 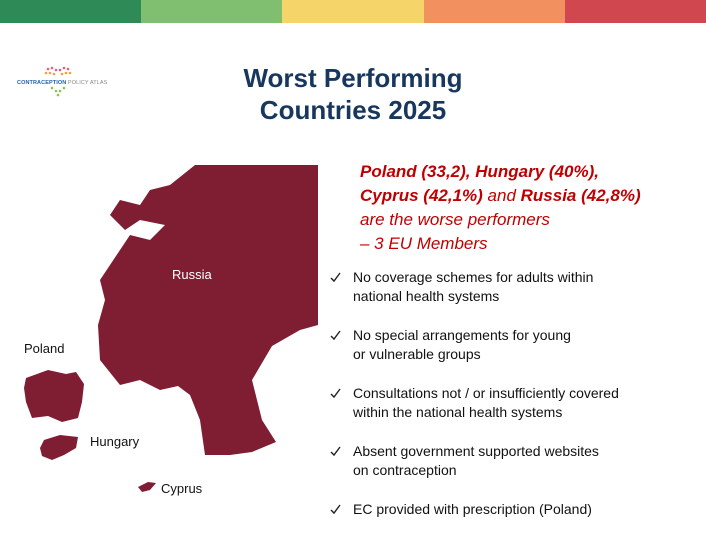 What do you see at coordinates (182, 488) in the screenshot?
I see `map-label: Cyprus` at bounding box center [182, 488].